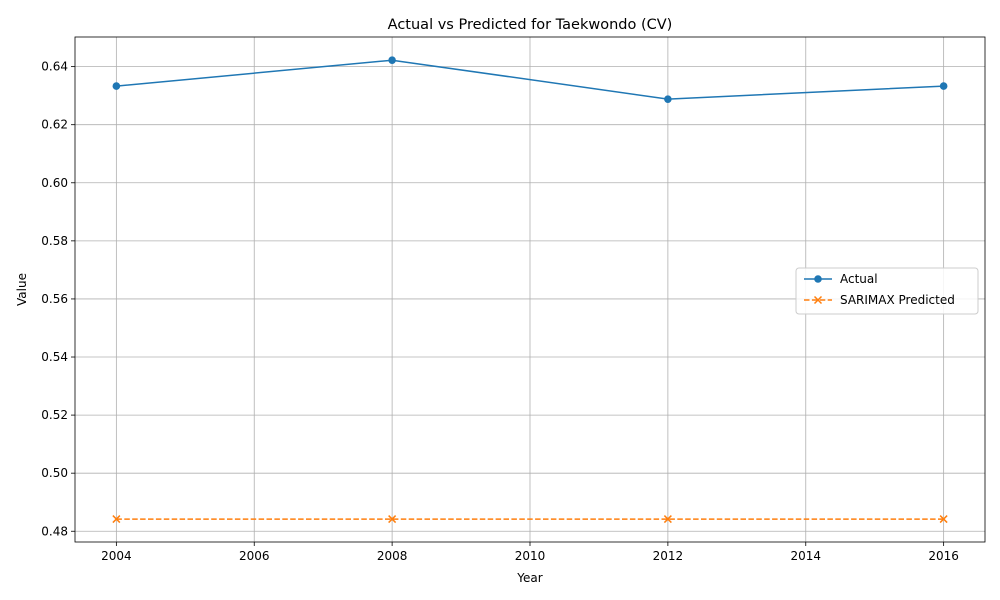 The image size is (1000, 600). I want to click on series-line-actual, so click(530, 79).